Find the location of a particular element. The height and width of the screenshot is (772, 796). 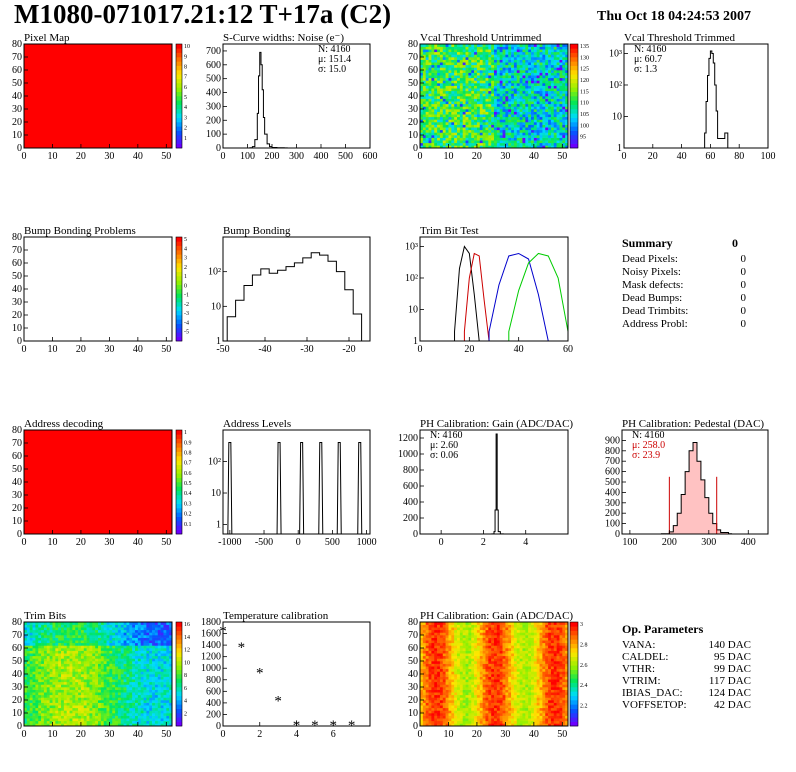

y-tick-label: 1 is located at coordinates (619, 148).